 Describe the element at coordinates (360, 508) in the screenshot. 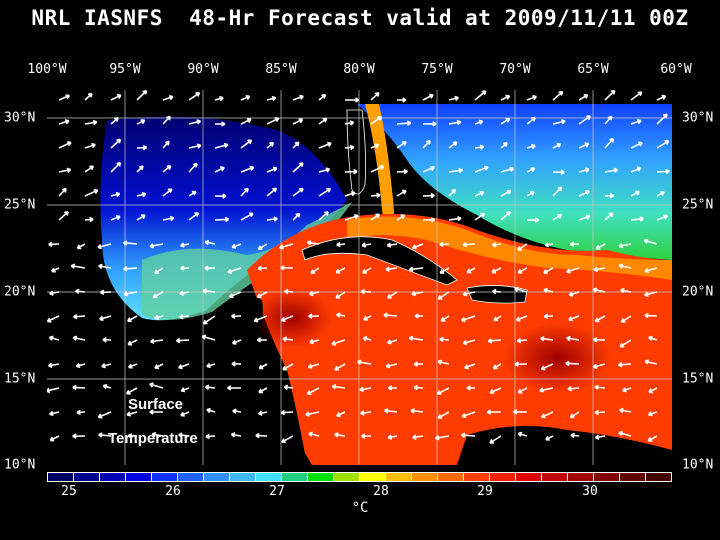

I see `colorbar-unit: °C` at that location.